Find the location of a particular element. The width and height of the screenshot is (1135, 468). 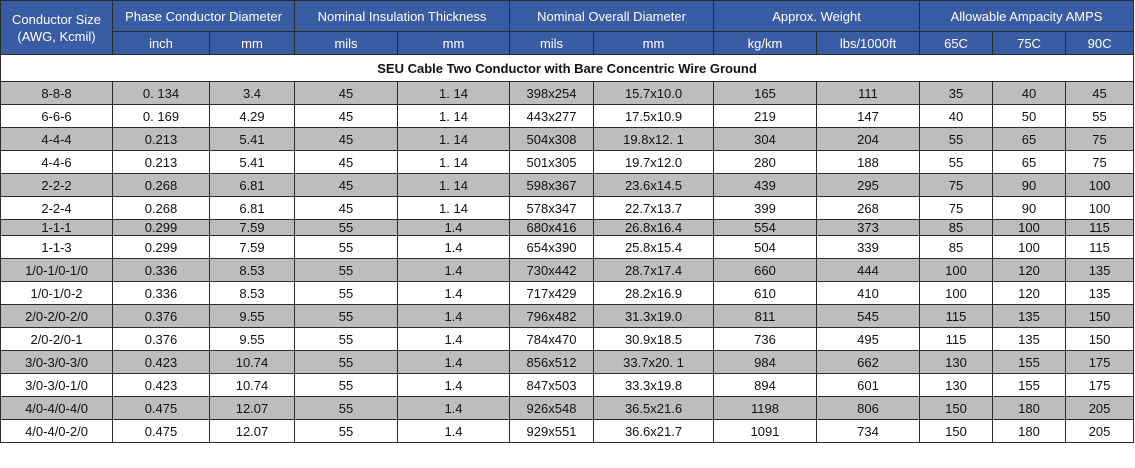

table-cell: 847x503 is located at coordinates (551, 385).